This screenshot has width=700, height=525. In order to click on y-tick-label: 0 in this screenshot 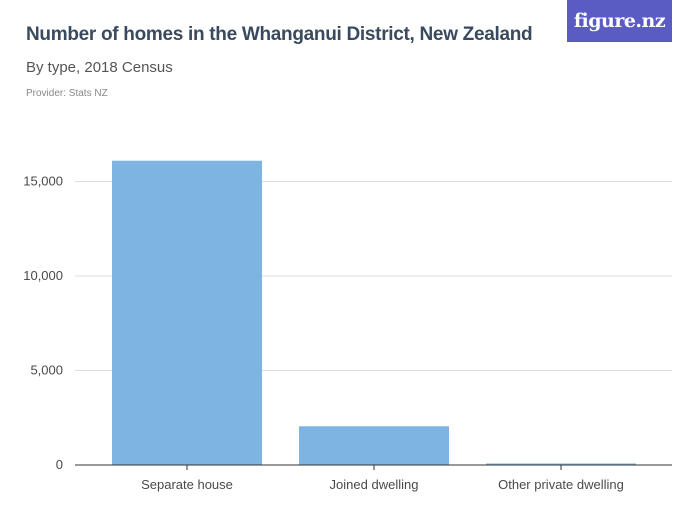, I will do `click(59, 464)`.